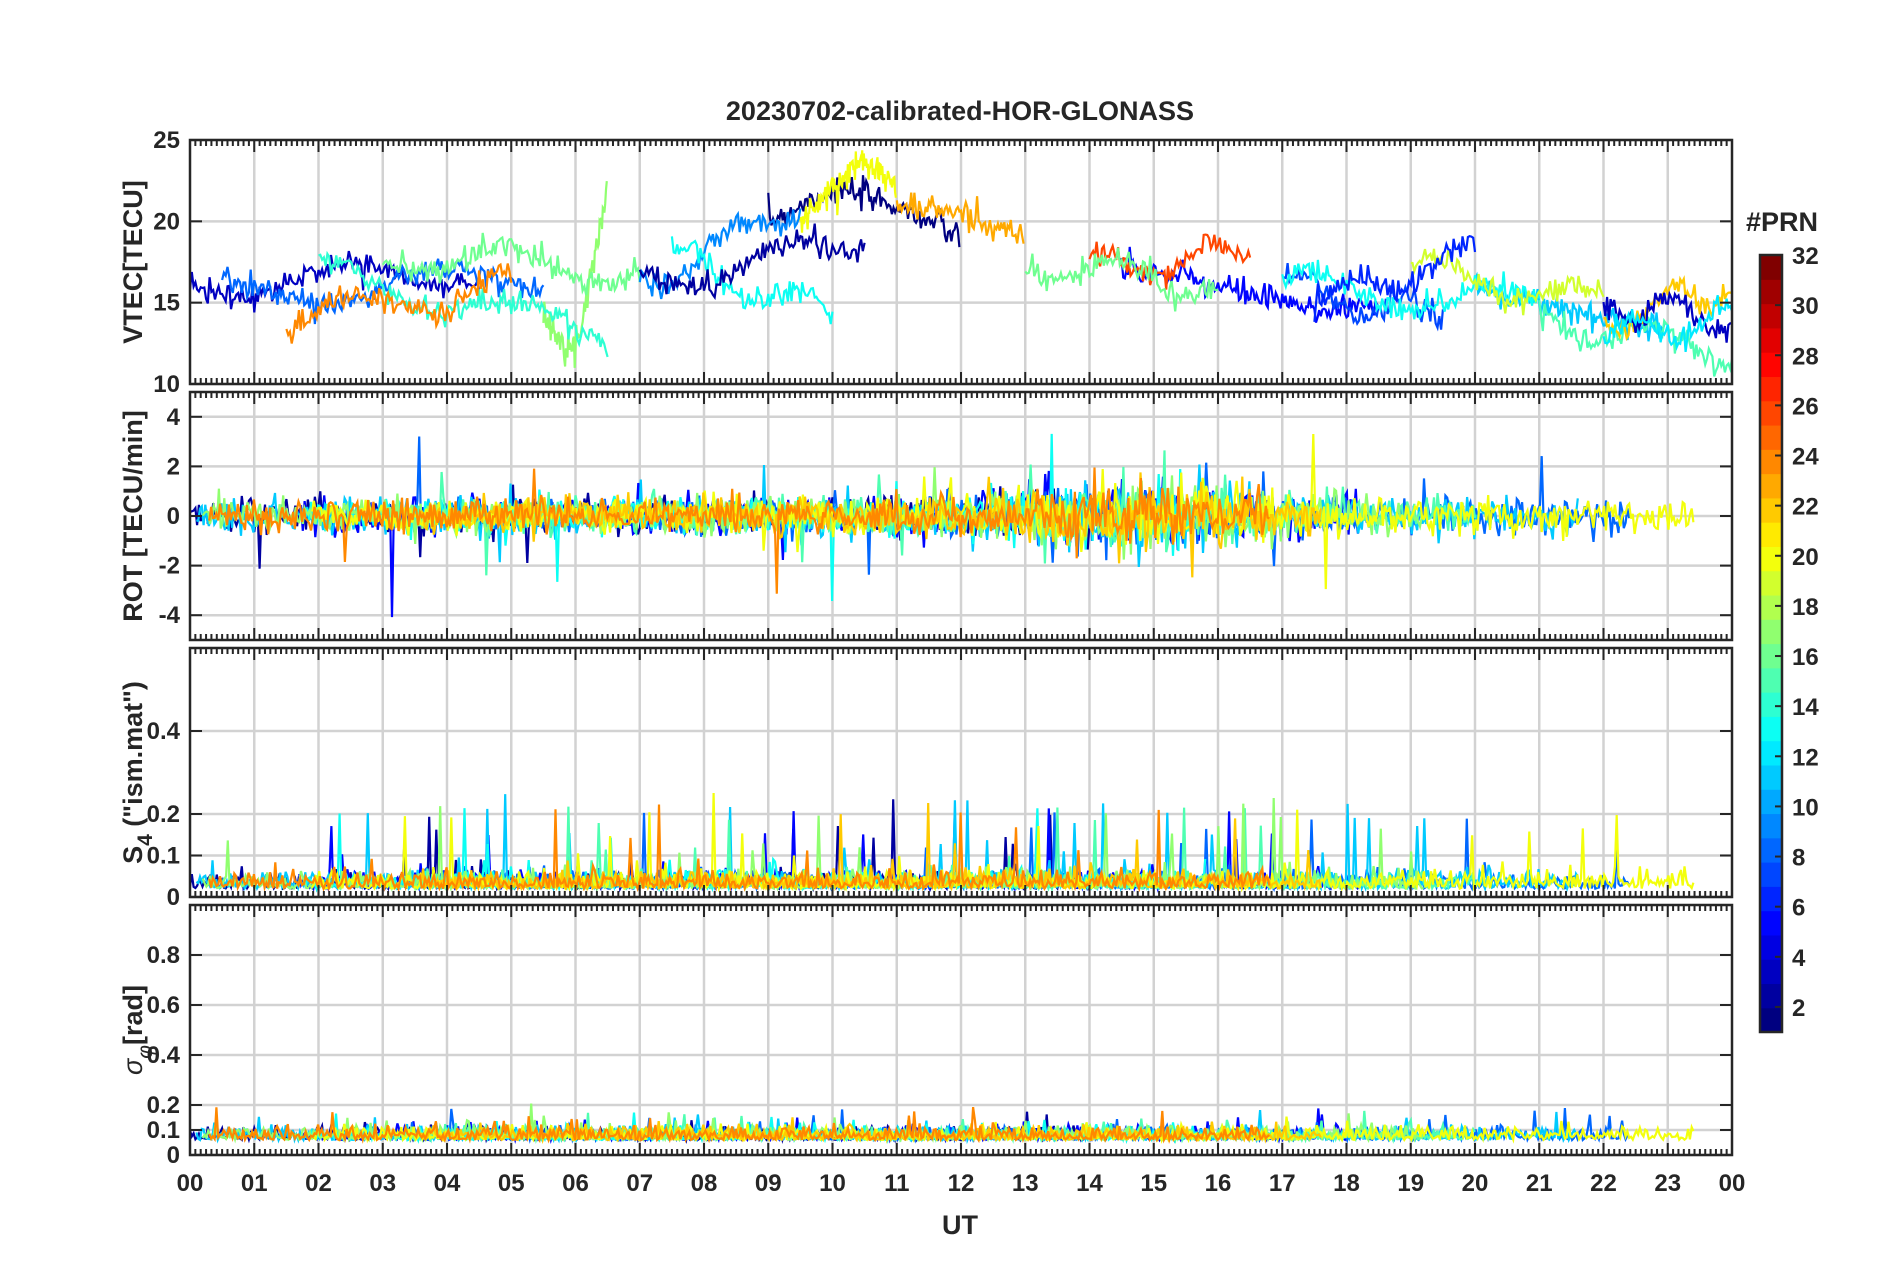  What do you see at coordinates (639, 1183) in the screenshot?
I see `x-tick-label: 07` at bounding box center [639, 1183].